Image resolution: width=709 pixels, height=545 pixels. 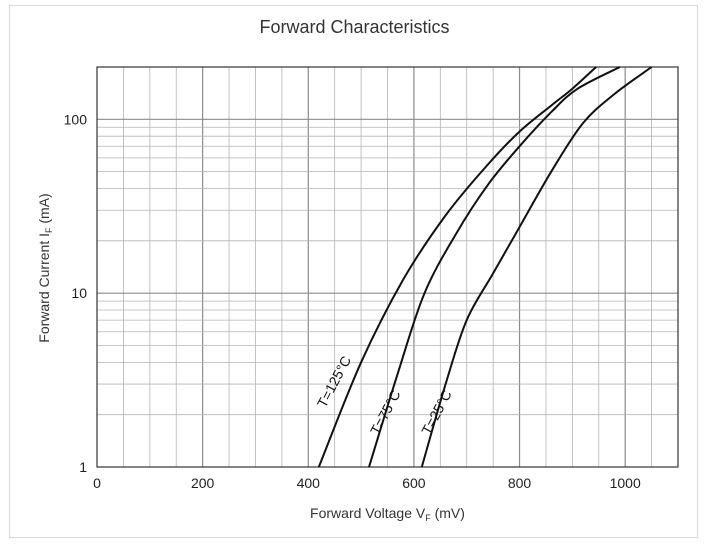 What do you see at coordinates (414, 483) in the screenshot?
I see `x-tick-label: 600` at bounding box center [414, 483].